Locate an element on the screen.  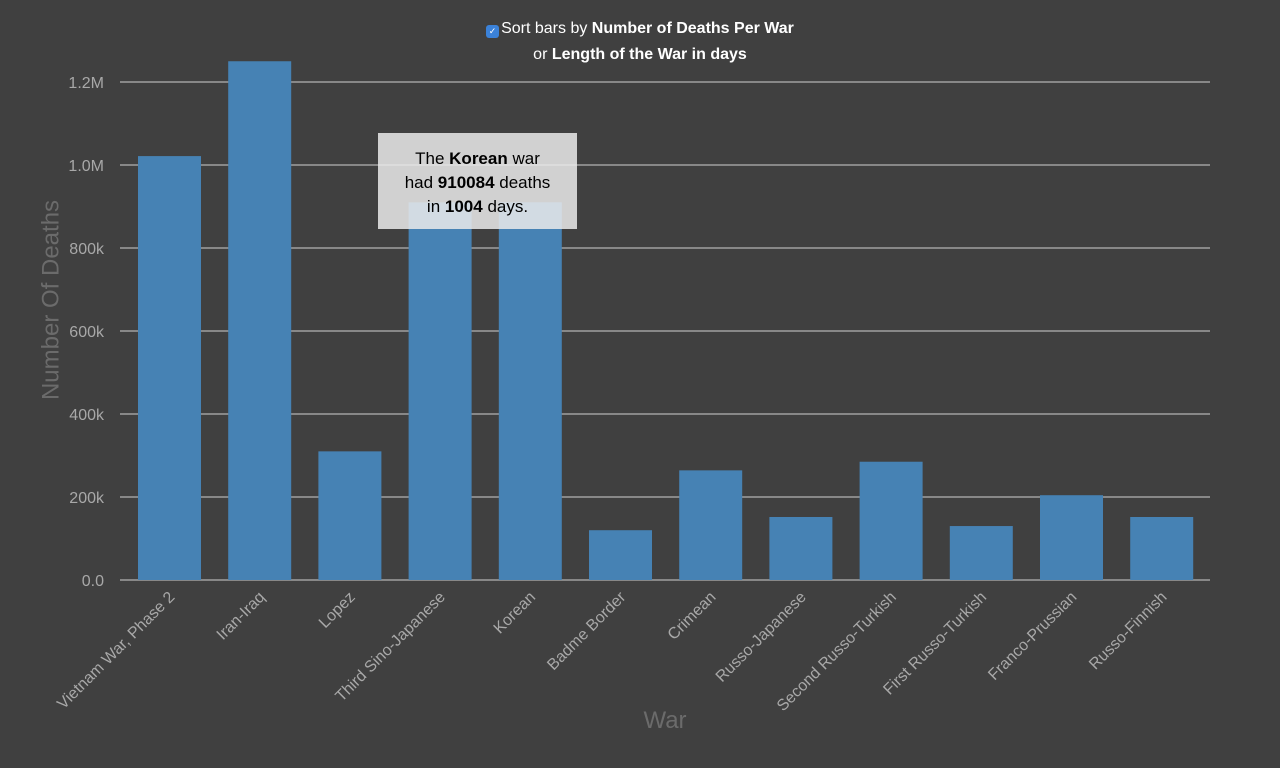
x-tick-label: Lopez is located at coordinates (337, 610).